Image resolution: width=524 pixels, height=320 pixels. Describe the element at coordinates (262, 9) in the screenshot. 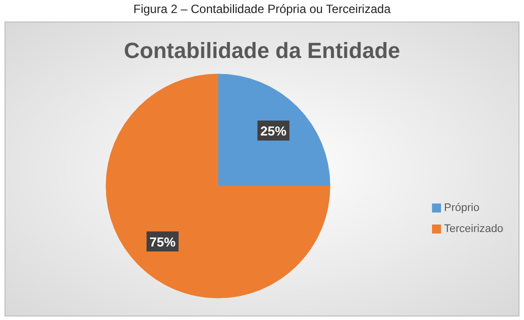

I see `text: Figura 2 – Contabilidade Própria ou Terceirizada` at that location.